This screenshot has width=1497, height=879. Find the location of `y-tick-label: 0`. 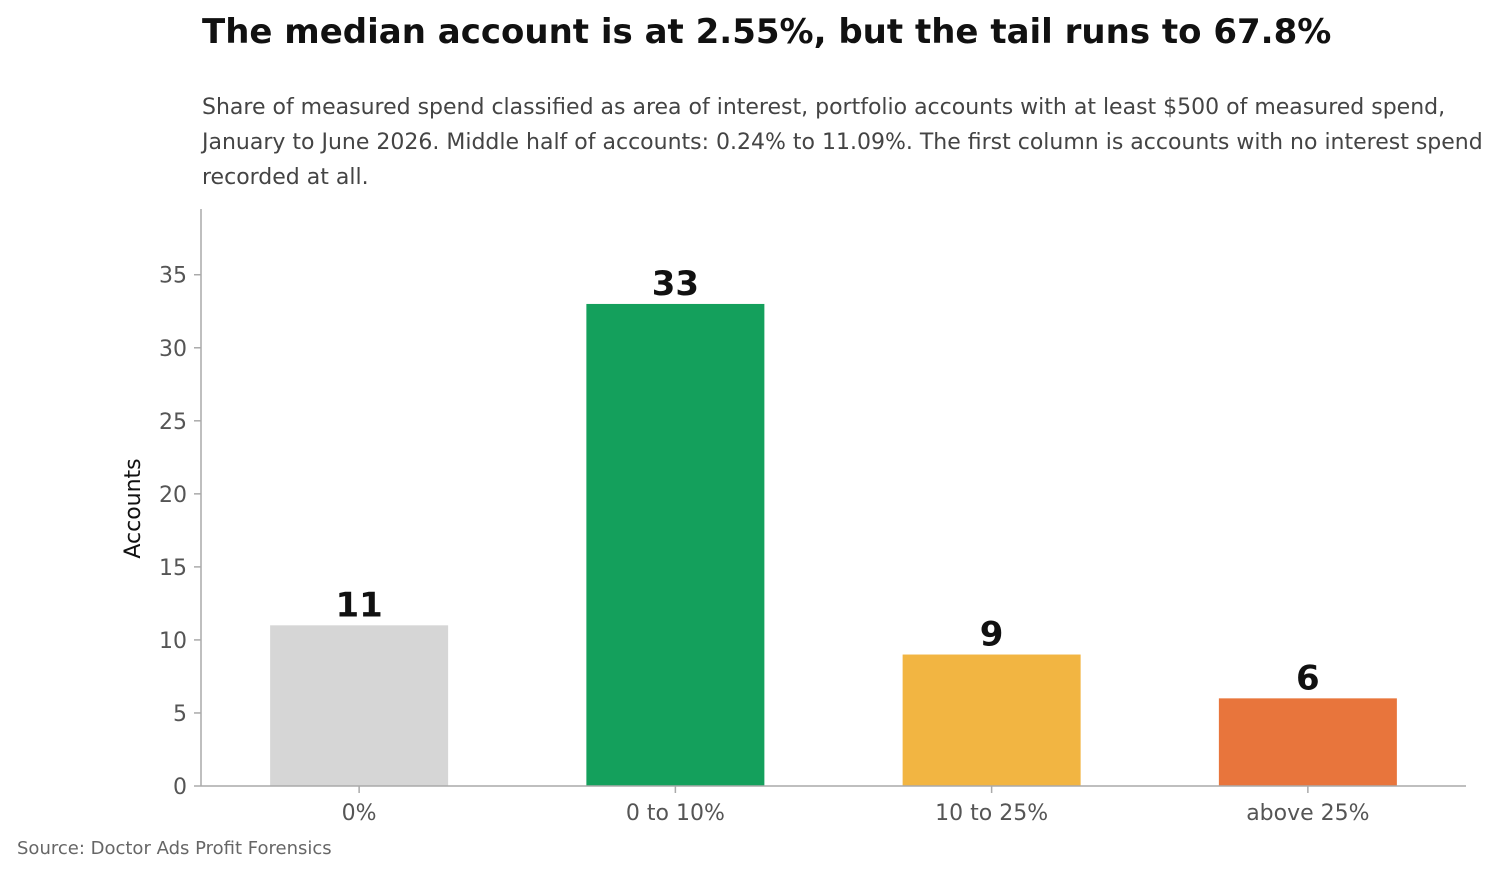

y-tick-label: 0 is located at coordinates (180, 787).